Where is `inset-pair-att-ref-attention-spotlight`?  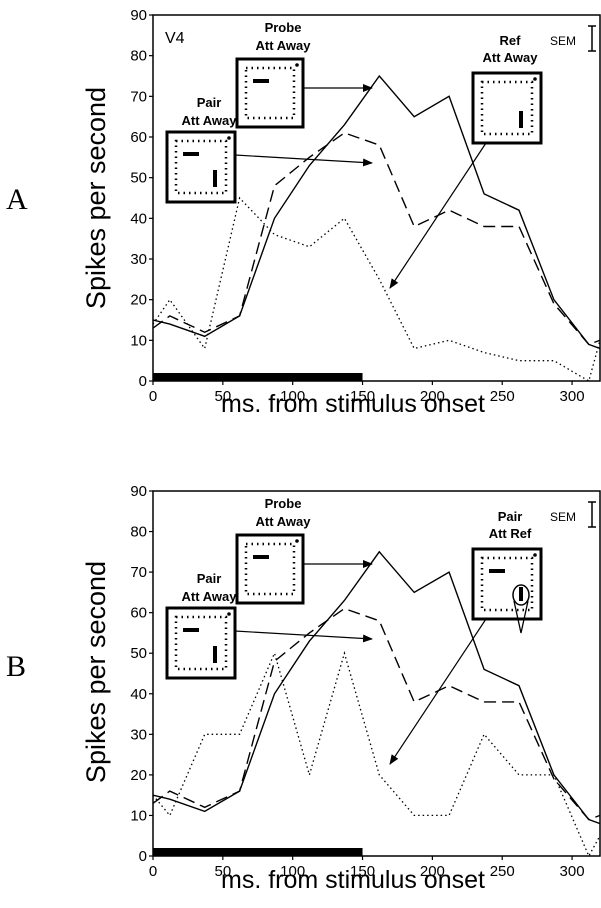 inset-pair-att-ref-attention-spotlight is located at coordinates (521, 595).